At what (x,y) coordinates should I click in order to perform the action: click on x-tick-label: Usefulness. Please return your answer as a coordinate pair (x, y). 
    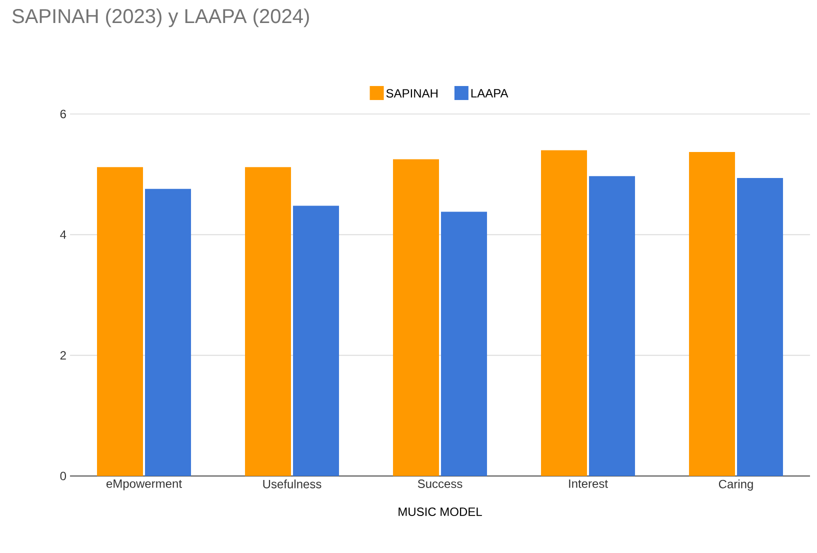
    Looking at the image, I should click on (292, 484).